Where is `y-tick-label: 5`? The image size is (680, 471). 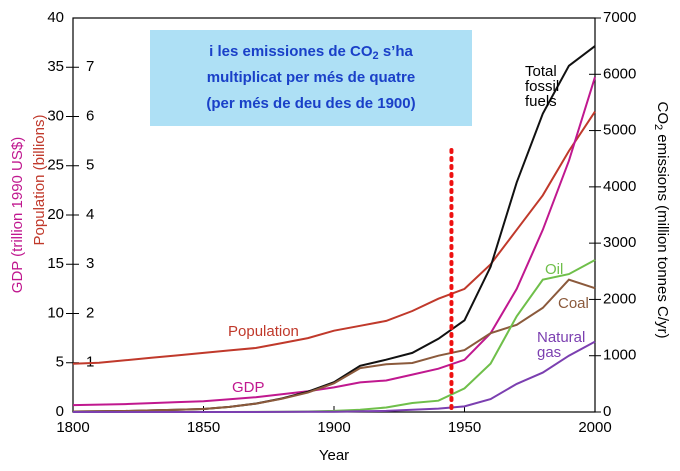
y-tick-label: 5 is located at coordinates (60, 362).